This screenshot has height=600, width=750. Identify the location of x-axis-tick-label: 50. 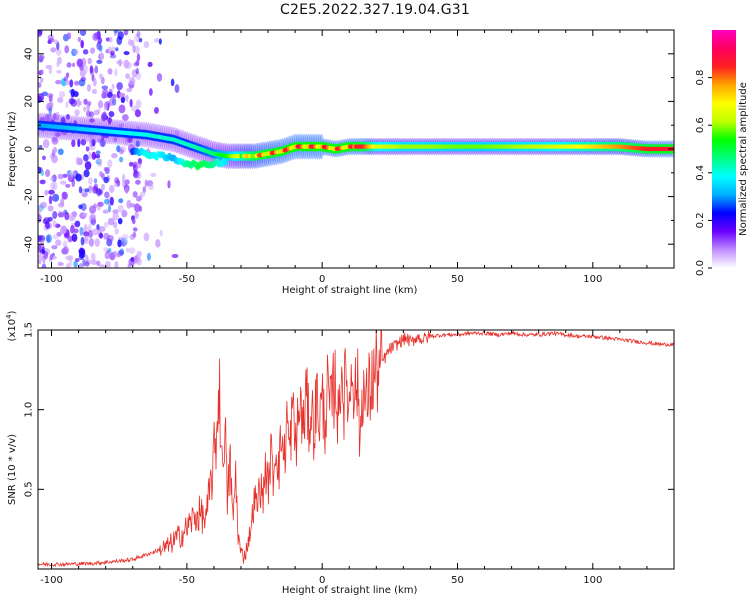
(457, 580).